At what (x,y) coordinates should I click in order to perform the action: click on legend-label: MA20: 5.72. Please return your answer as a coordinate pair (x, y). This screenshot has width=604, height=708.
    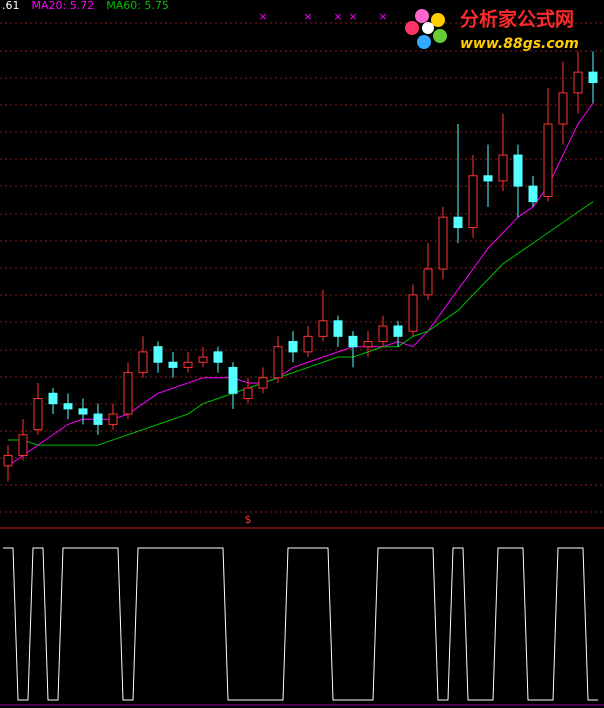
    Looking at the image, I should click on (63, 6).